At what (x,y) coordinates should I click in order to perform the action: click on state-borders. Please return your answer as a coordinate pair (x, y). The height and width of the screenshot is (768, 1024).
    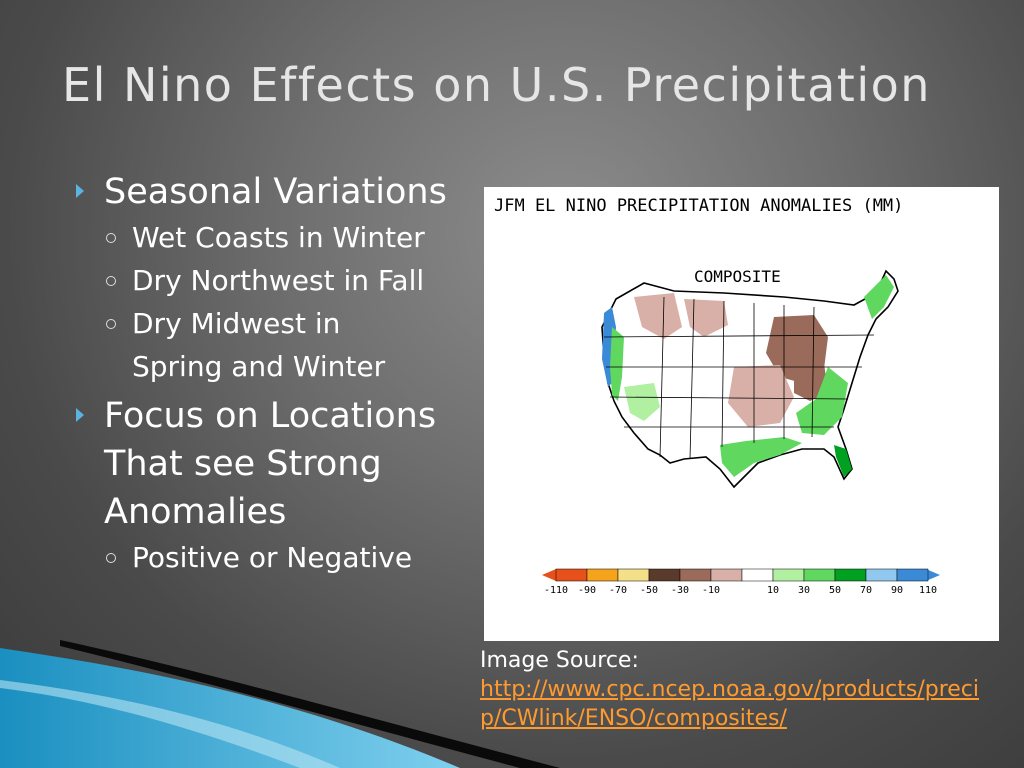
    Looking at the image, I should click on (739, 378).